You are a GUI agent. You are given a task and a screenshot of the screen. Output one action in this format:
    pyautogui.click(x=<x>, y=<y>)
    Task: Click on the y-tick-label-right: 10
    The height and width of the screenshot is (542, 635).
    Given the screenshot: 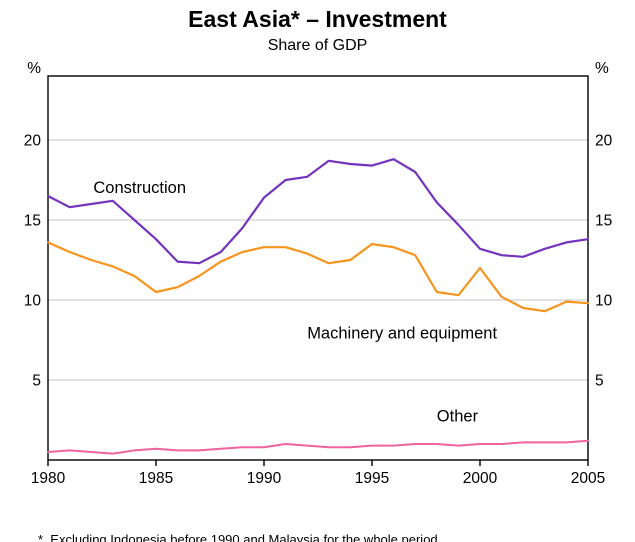 What is the action you would take?
    pyautogui.click(x=604, y=301)
    